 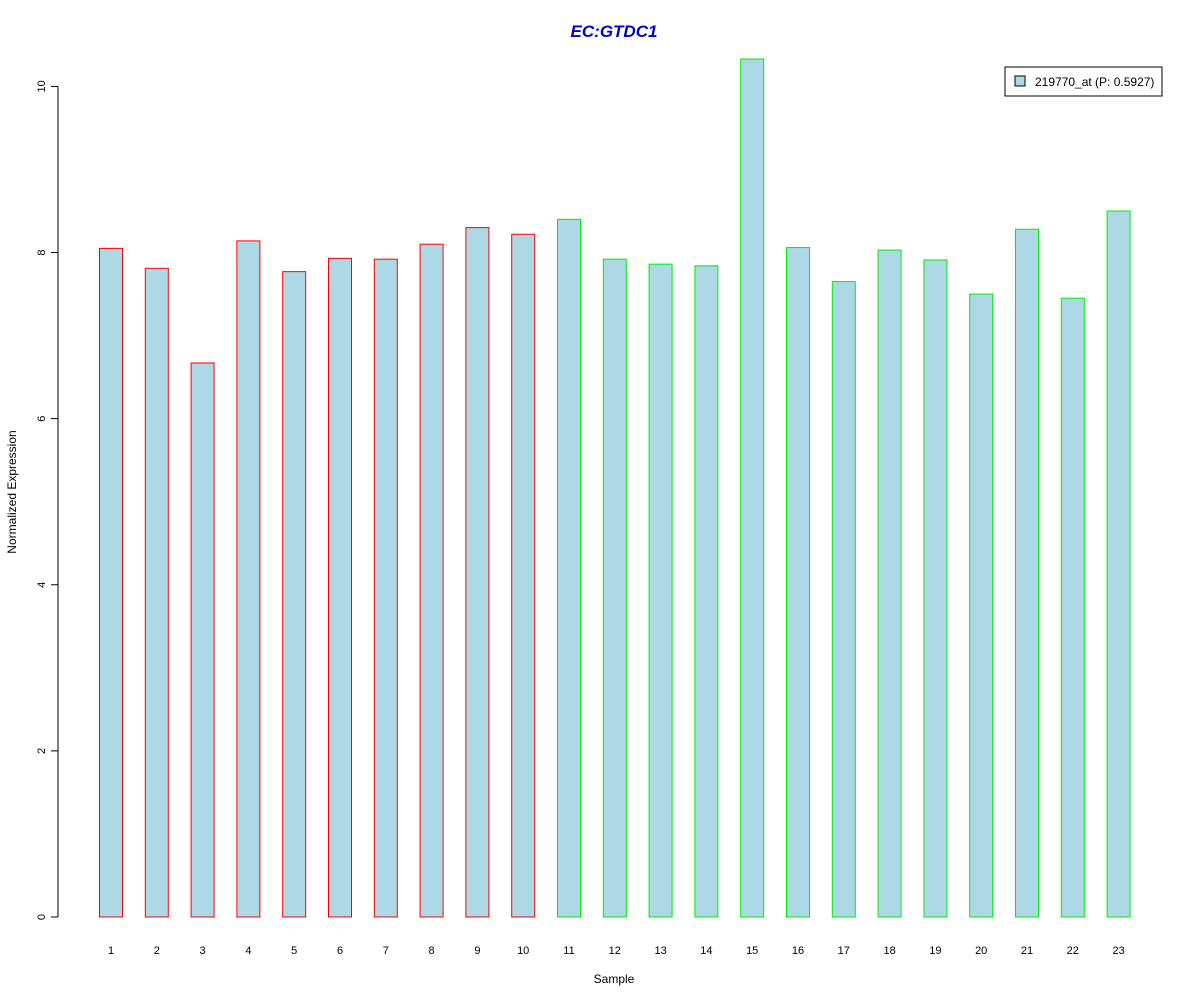 What do you see at coordinates (294, 951) in the screenshot?
I see `x-tick-label: 5` at bounding box center [294, 951].